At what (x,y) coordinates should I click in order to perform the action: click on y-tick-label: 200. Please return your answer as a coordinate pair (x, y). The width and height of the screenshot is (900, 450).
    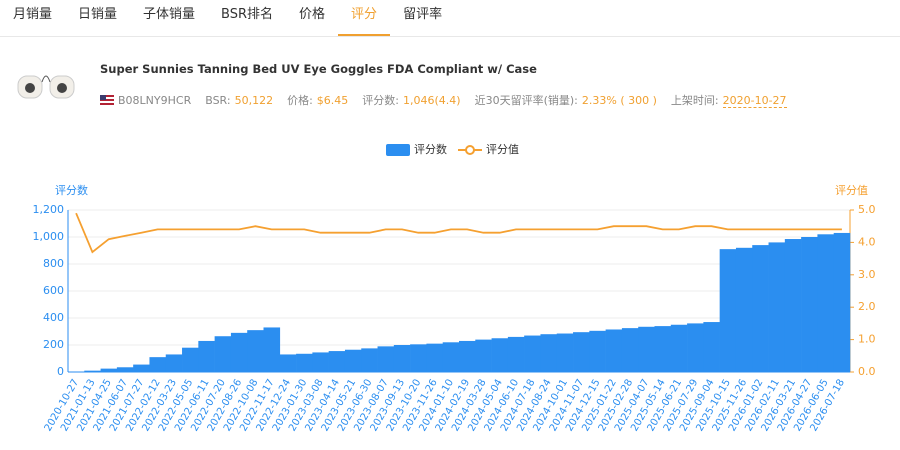
    Looking at the image, I should click on (53, 344).